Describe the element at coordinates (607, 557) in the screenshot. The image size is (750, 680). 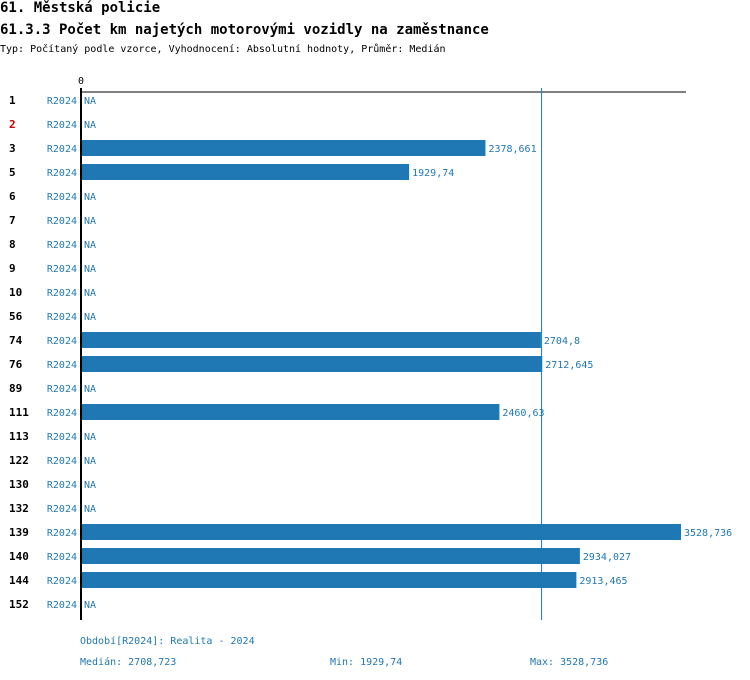
I see `data-label: 2934,027` at that location.